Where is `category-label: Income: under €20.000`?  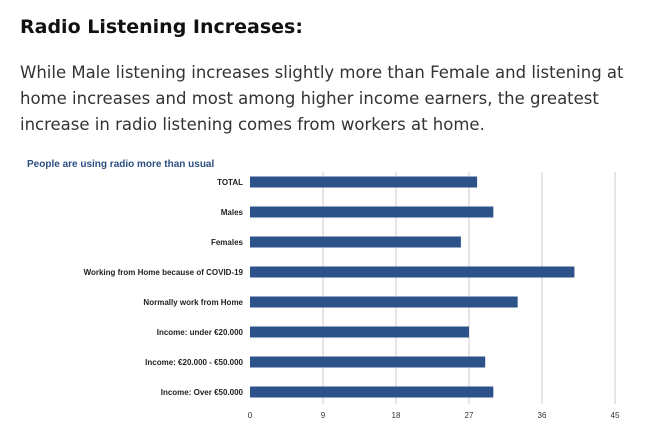 category-label: Income: under €20.000 is located at coordinates (200, 332).